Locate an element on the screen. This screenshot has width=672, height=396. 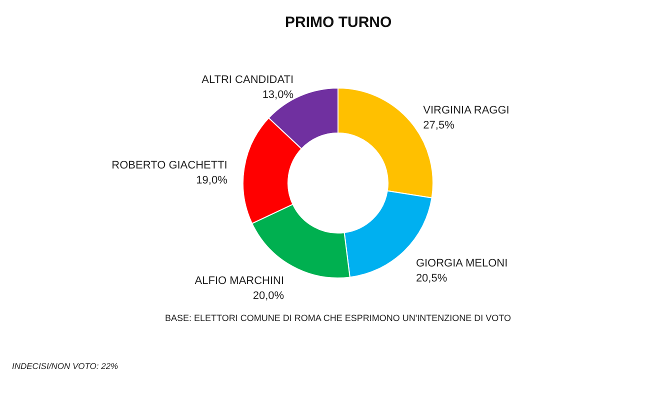
slice-label: VIRGINIA RAGGI is located at coordinates (466, 110).